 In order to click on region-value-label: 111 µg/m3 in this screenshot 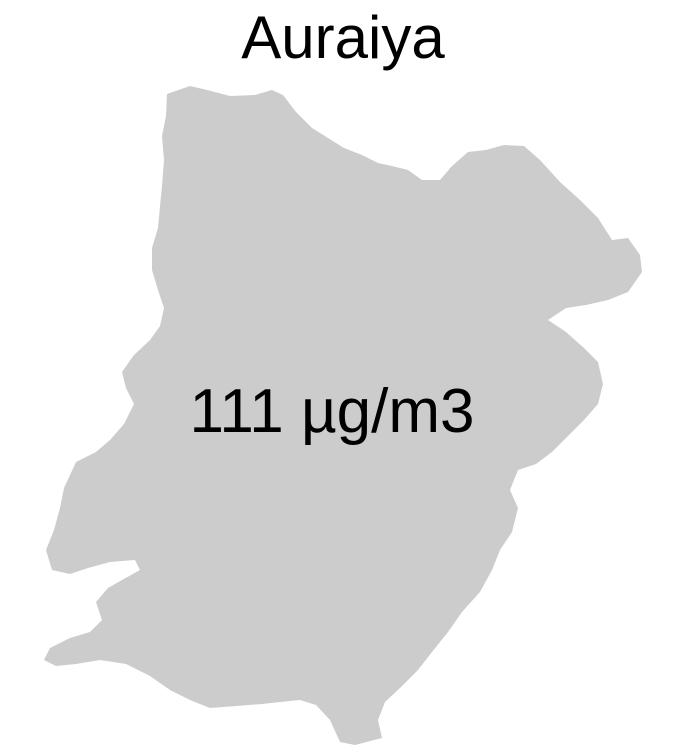, I will do `click(331, 411)`.